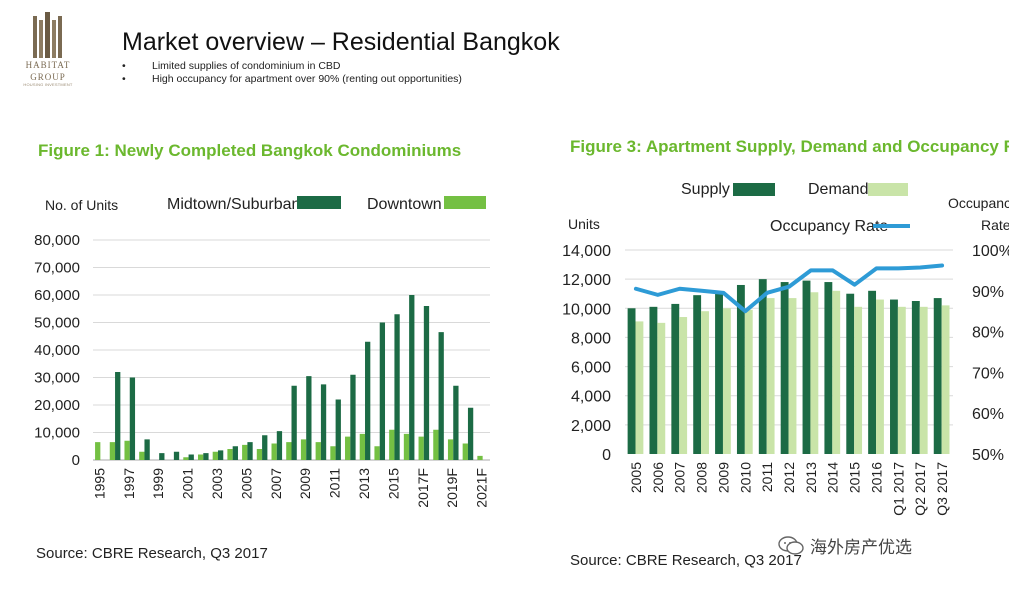 Image resolution: width=1009 pixels, height=592 pixels. I want to click on legend-label-midtown: Midtown/Suburban, so click(233, 204).